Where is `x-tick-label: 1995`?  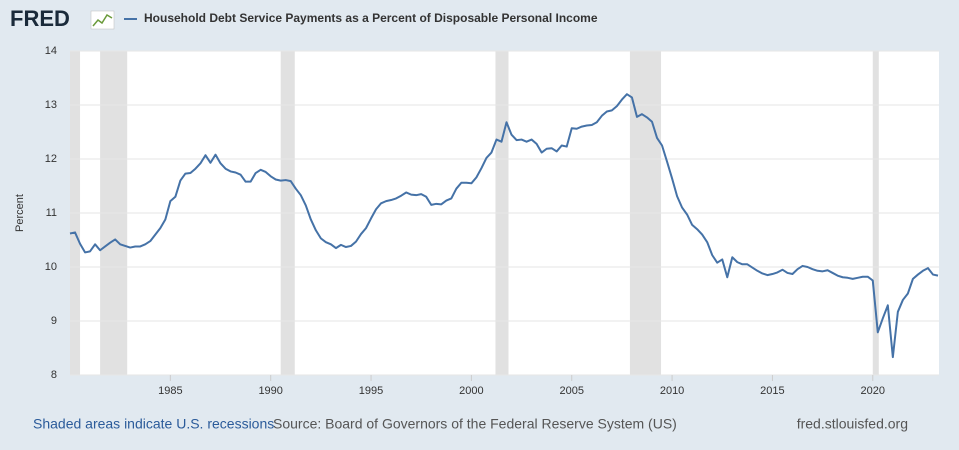 x-tick-label: 1995 is located at coordinates (371, 391).